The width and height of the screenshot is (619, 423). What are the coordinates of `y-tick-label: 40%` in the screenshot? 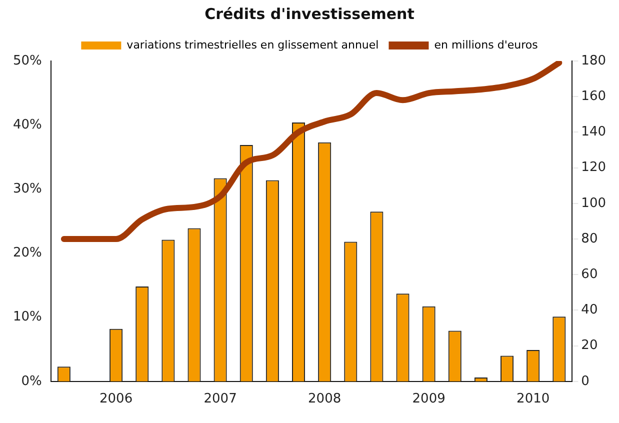 It's located at (27, 124).